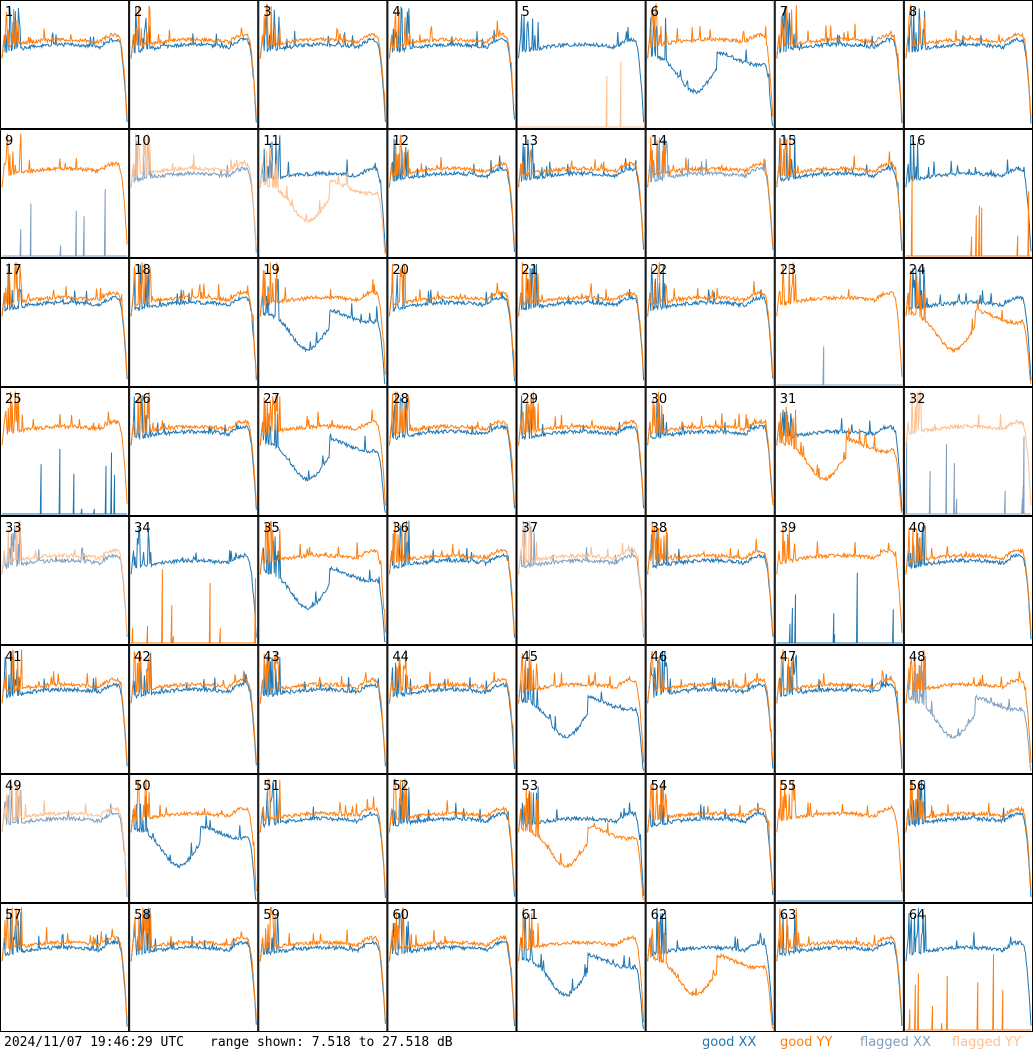 The image size is (1033, 1053). Describe the element at coordinates (13, 528) in the screenshot. I see `panel-label: 33` at that location.